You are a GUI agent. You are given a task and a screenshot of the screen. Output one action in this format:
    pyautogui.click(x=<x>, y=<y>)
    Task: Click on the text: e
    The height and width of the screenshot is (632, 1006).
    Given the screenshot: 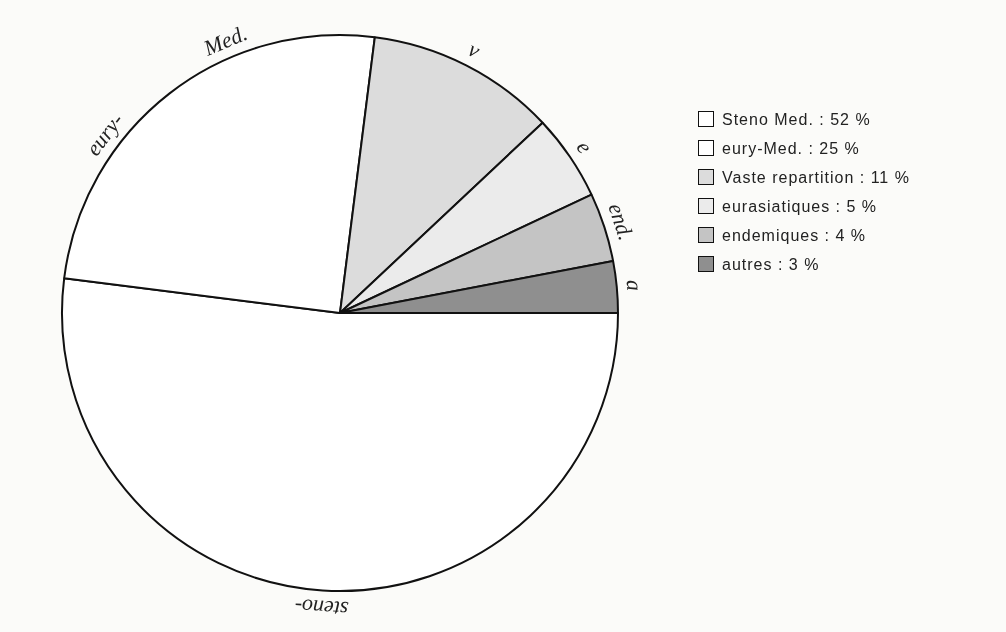 What is the action you would take?
    pyautogui.click(x=584, y=146)
    